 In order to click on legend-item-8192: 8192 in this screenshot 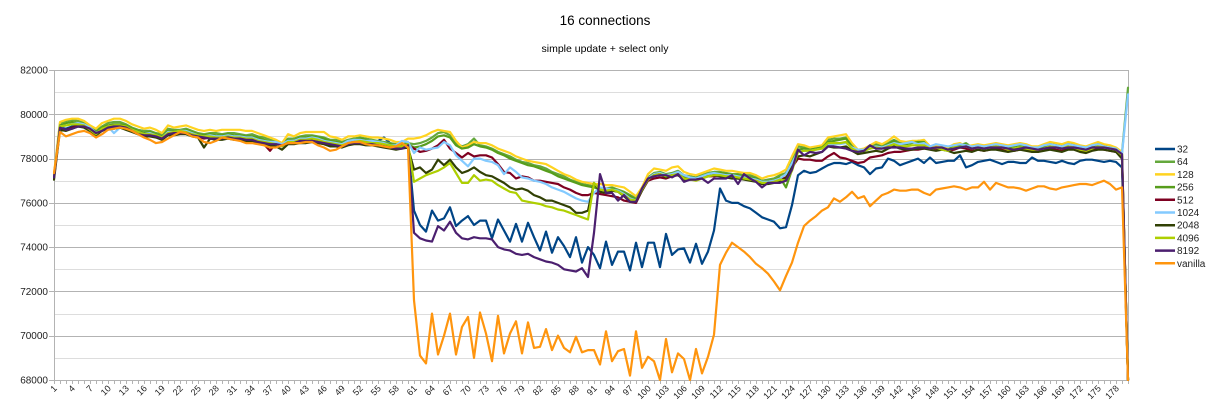, I will do `click(1177, 251)`.